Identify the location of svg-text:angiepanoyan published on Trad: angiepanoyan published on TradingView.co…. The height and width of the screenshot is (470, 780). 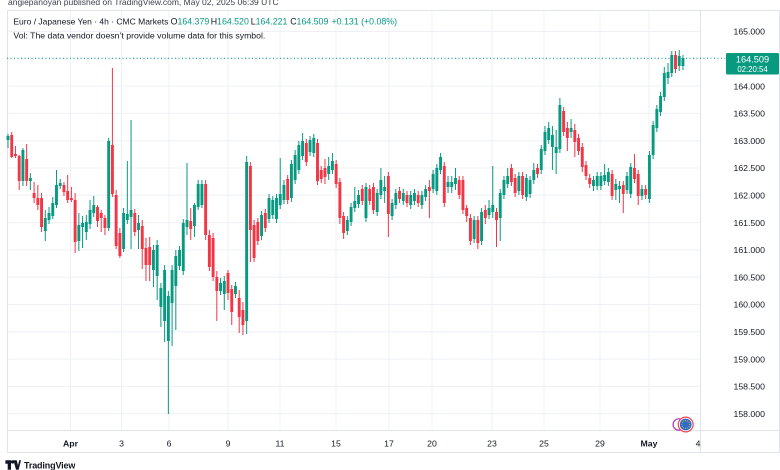
(143, 3).